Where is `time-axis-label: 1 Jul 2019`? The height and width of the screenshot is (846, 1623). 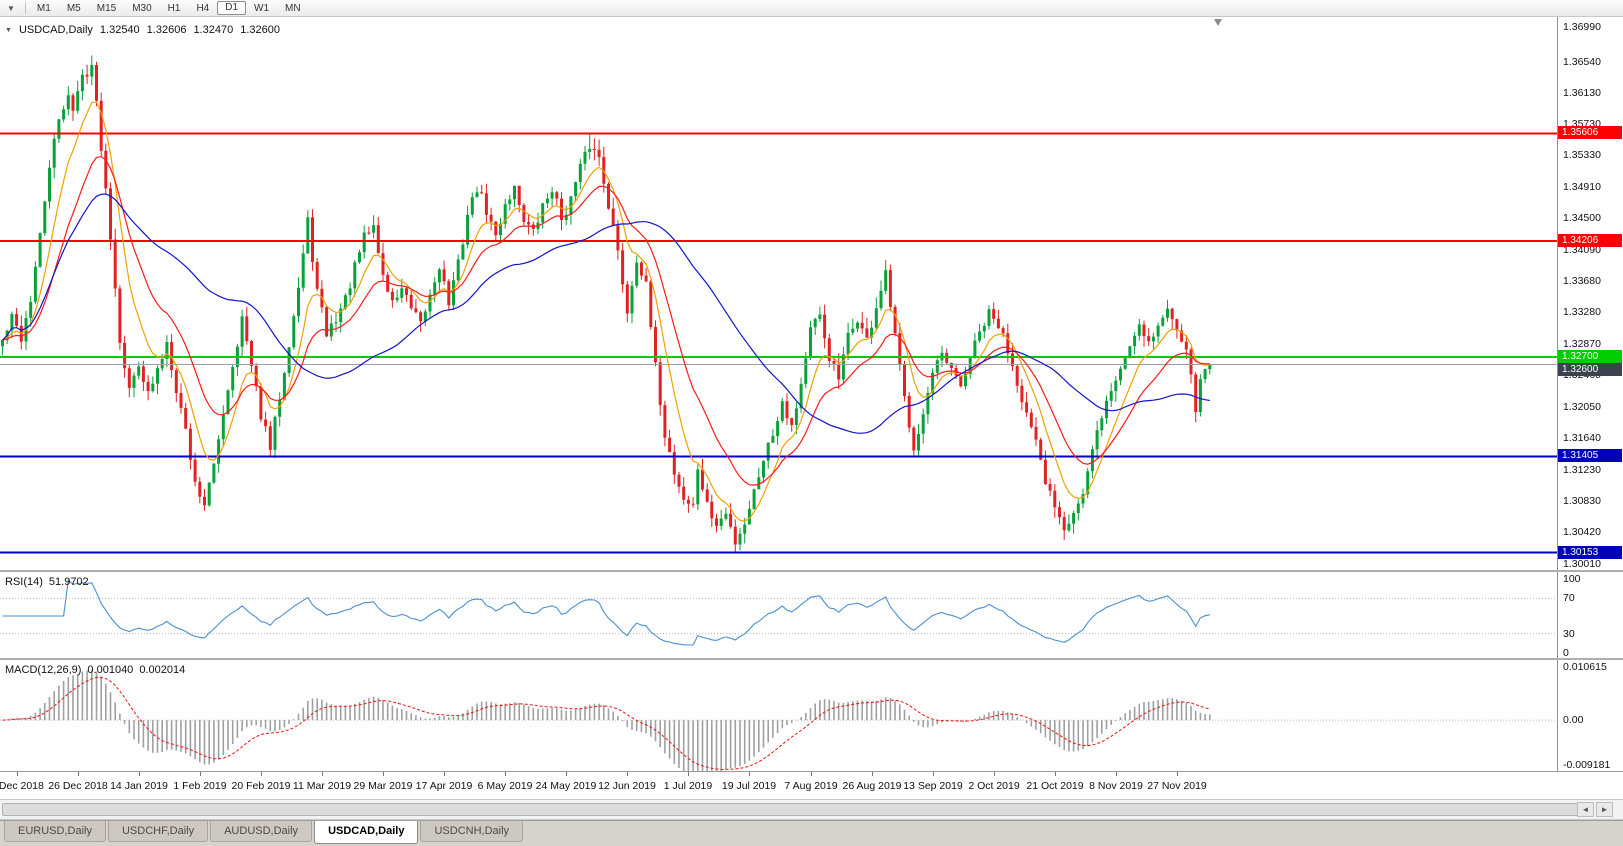
time-axis-label: 1 Jul 2019 is located at coordinates (688, 786).